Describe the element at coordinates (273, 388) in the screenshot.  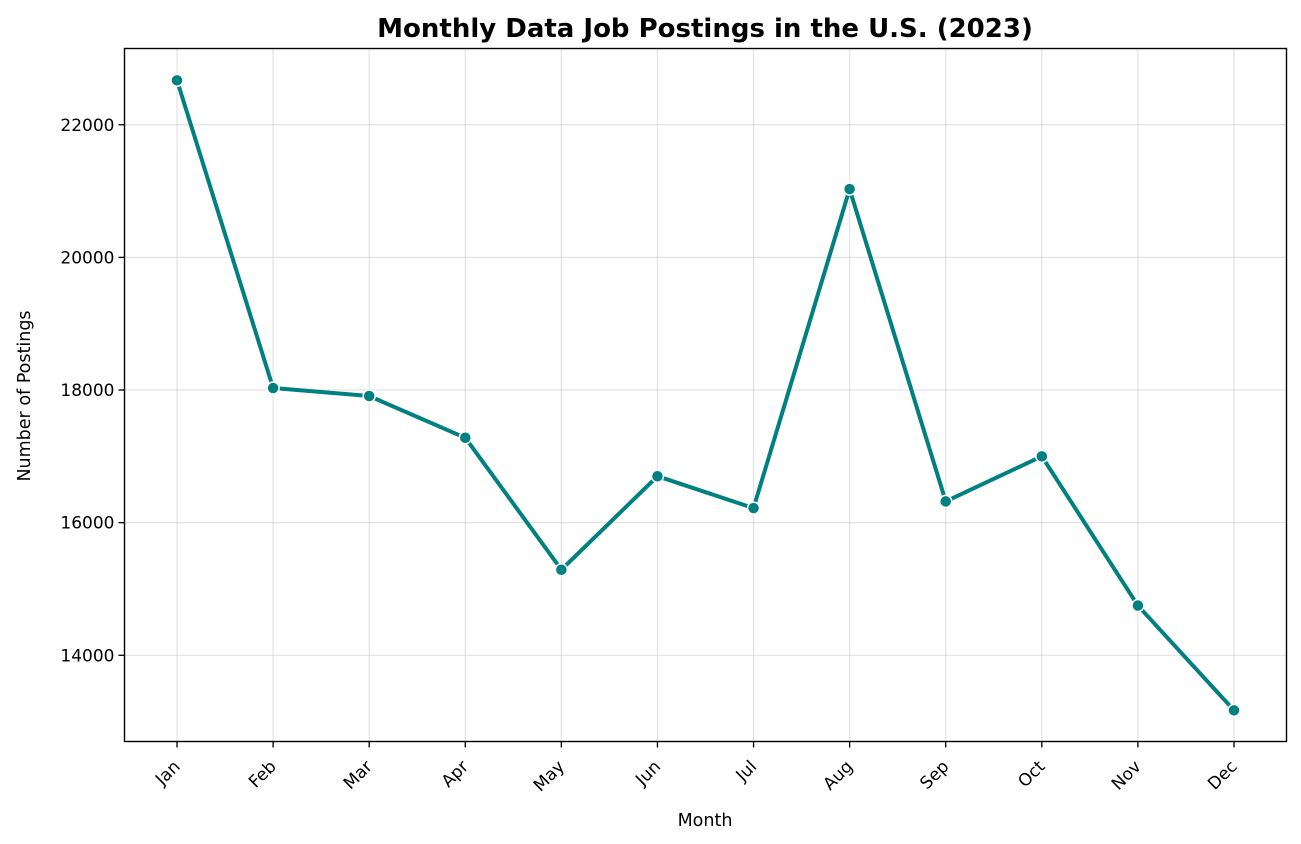
I see `data-point-feb` at that location.